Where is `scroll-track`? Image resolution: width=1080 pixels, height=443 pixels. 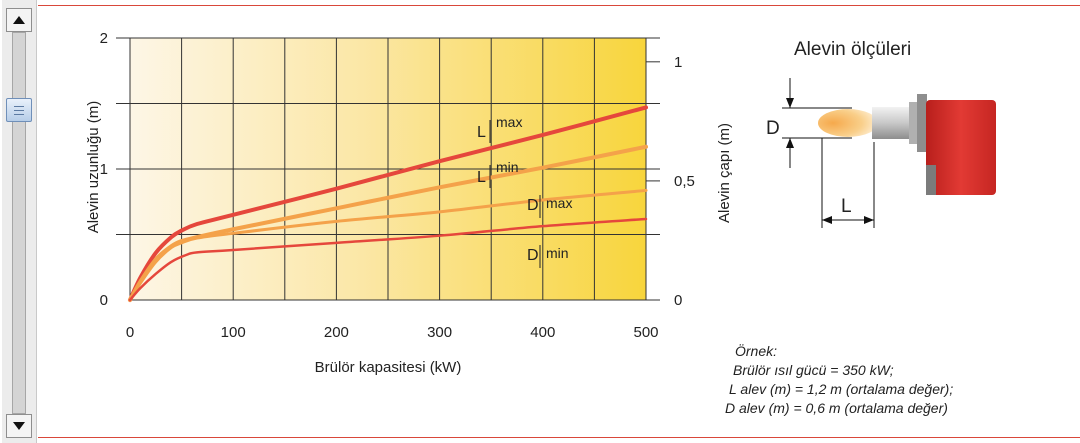
scroll-track is located at coordinates (19, 223).